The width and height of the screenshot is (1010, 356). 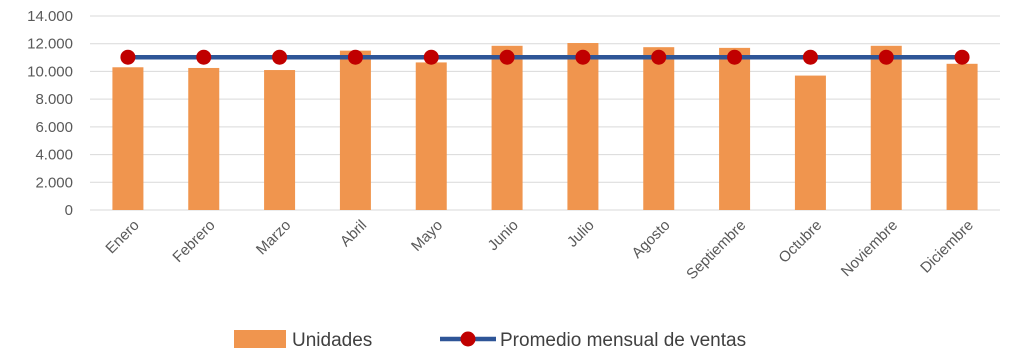 I want to click on x-tick-label: Mayo, so click(x=427, y=236).